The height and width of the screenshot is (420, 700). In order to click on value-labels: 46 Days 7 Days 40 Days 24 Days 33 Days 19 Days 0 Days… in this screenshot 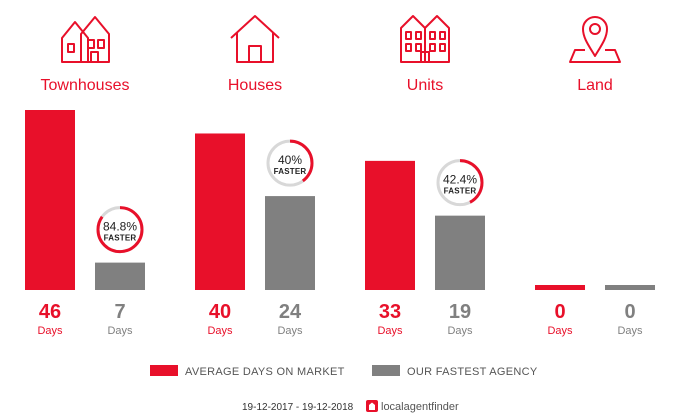, I will do `click(340, 319)`.